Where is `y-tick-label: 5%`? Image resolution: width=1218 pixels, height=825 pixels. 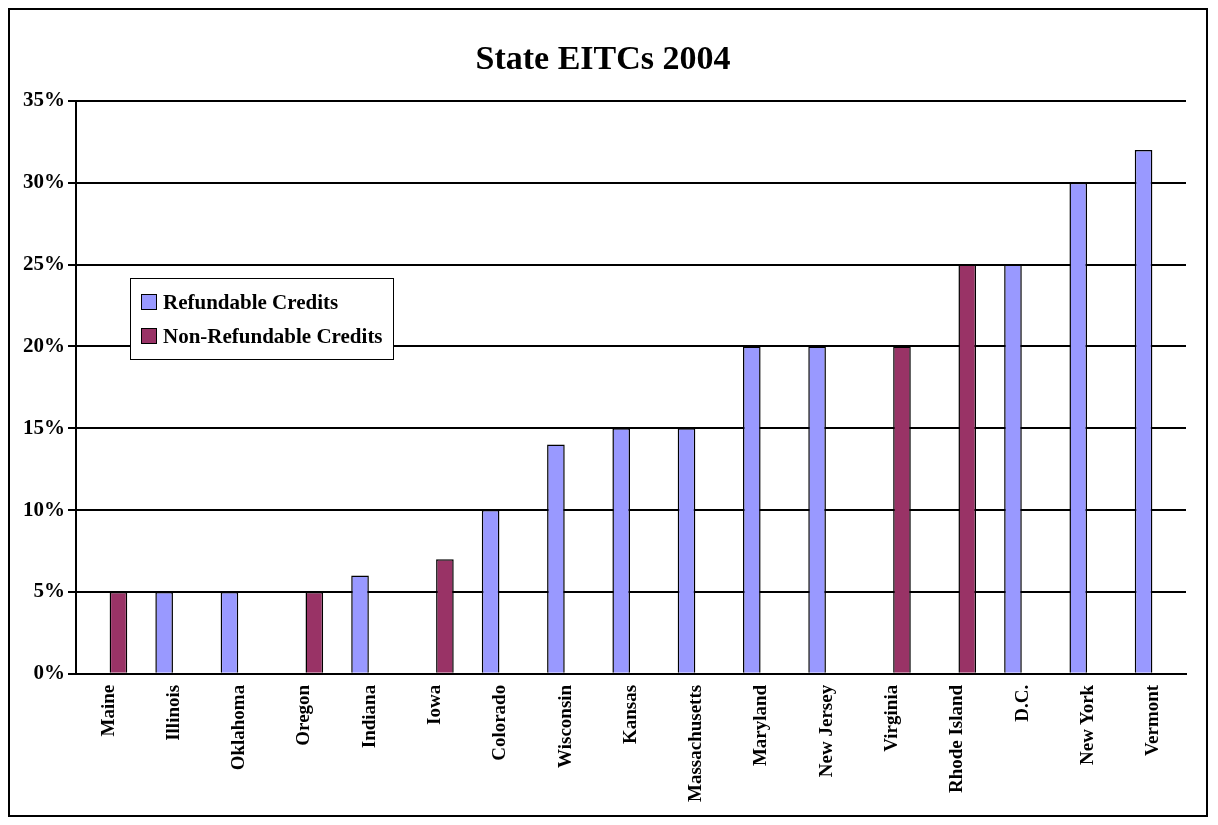 y-tick-label: 5% is located at coordinates (49, 590).